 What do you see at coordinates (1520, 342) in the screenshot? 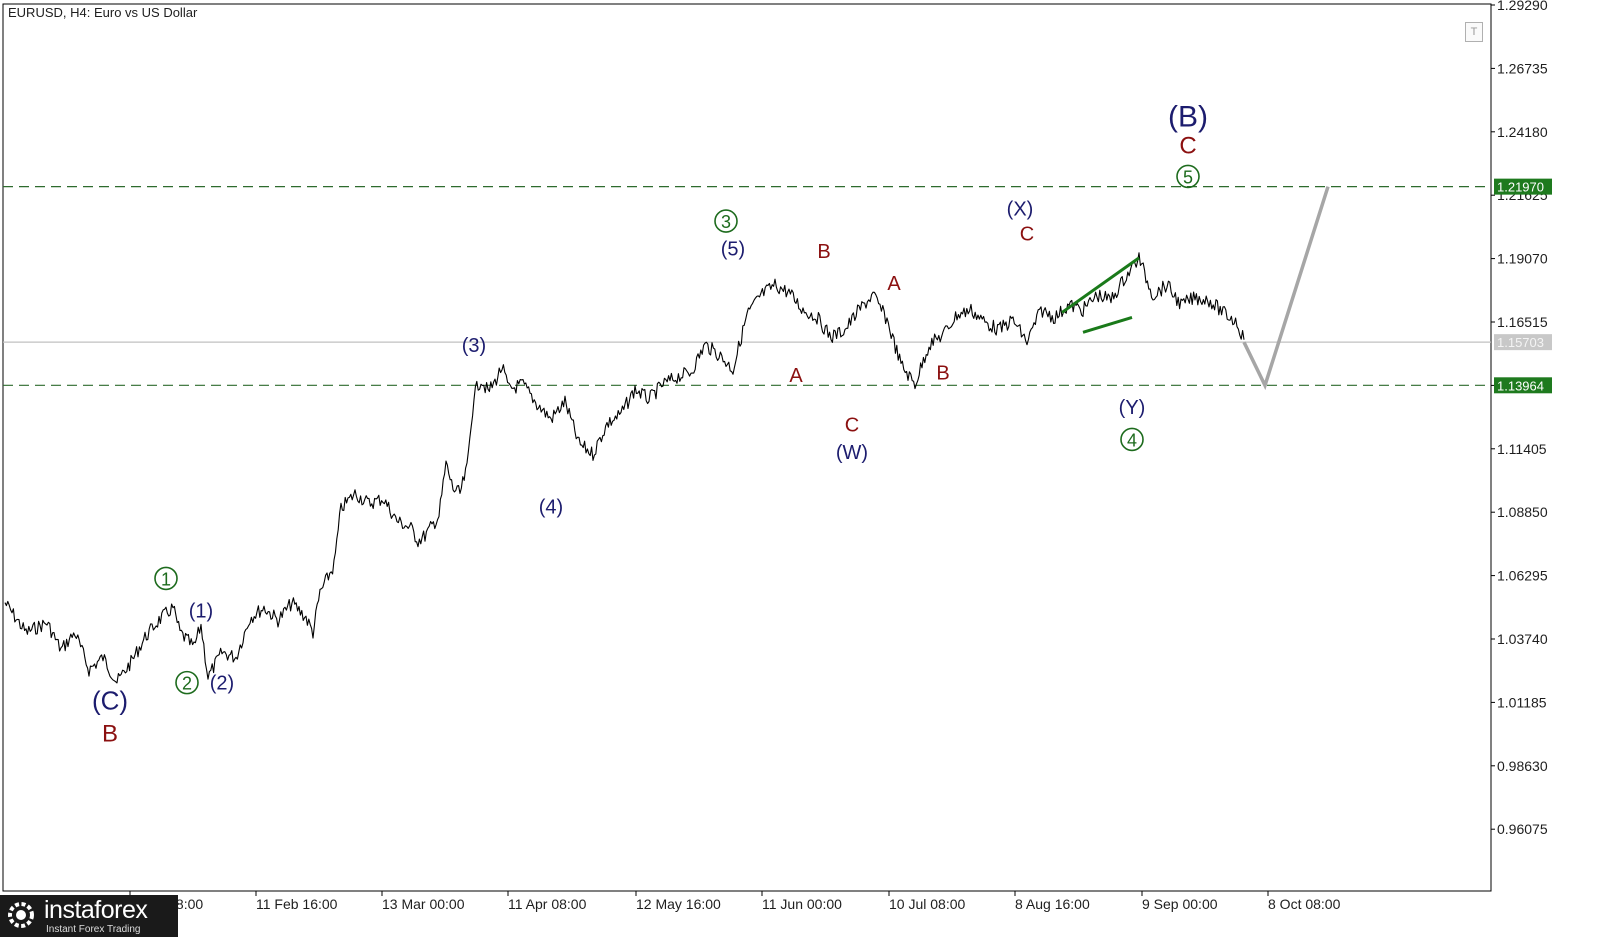
I see `badge-price-text: 1.15703` at bounding box center [1520, 342].